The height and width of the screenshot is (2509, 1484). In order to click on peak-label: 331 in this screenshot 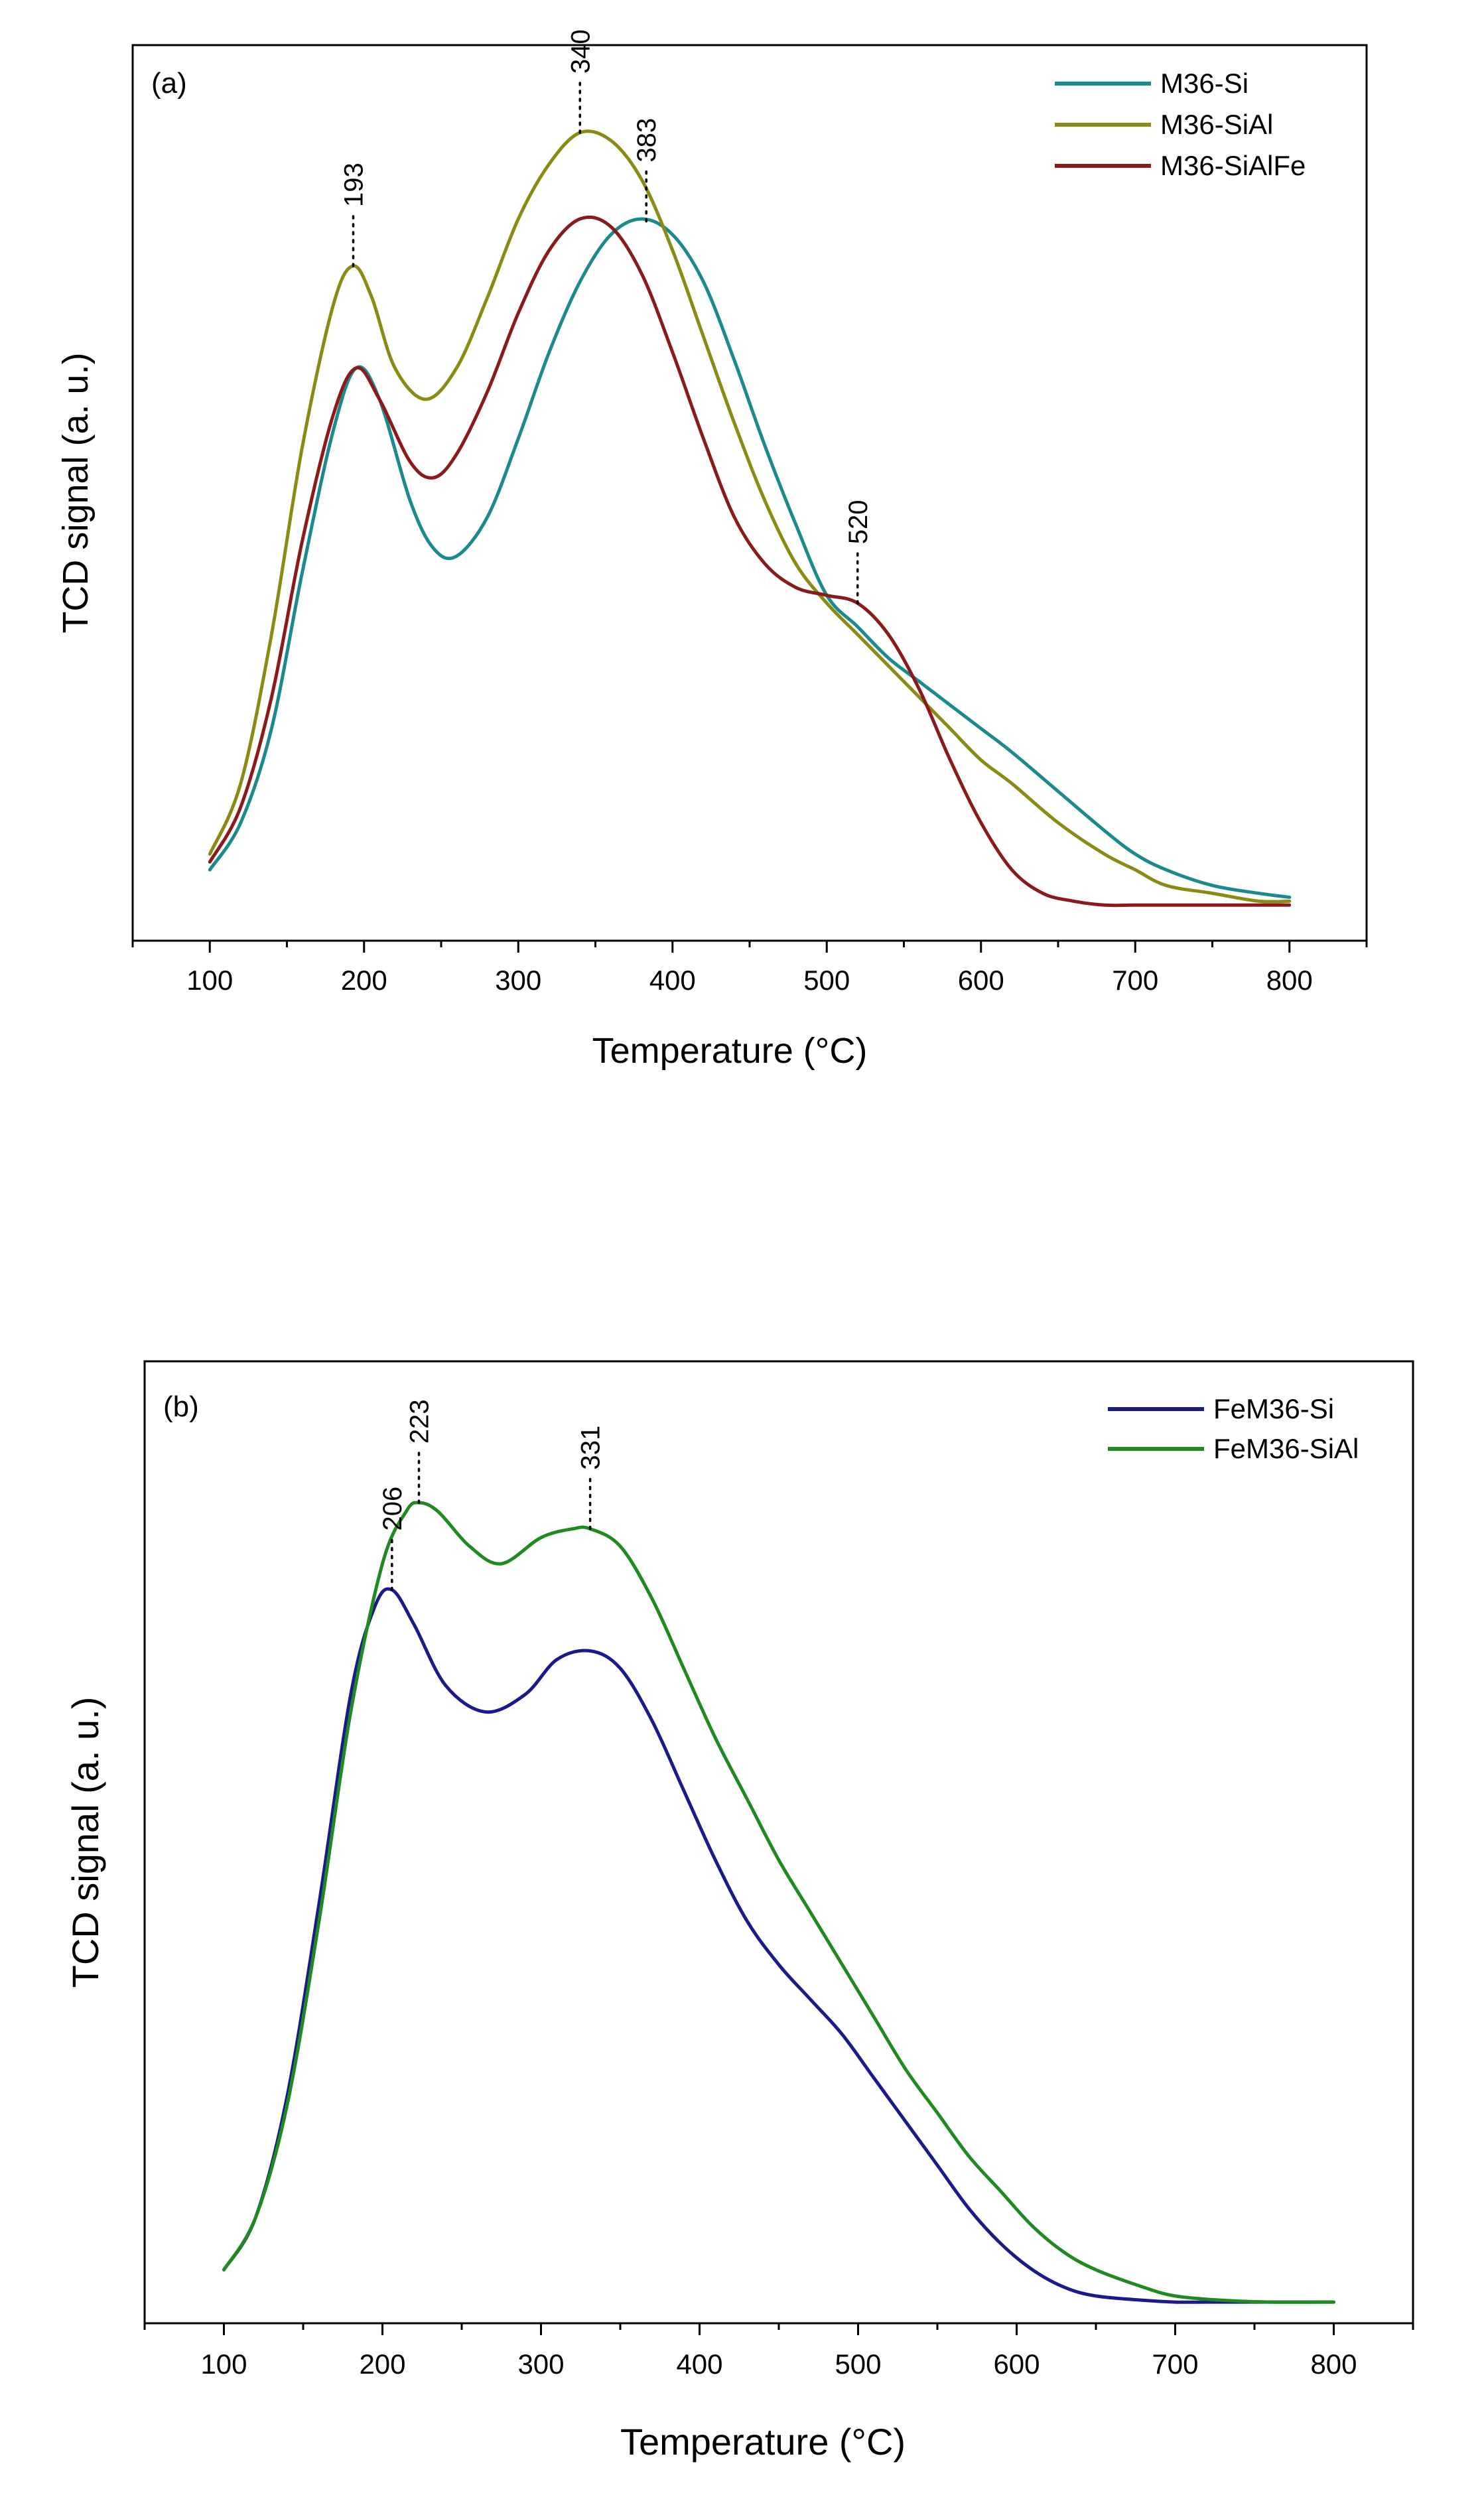, I will do `click(591, 1448)`.